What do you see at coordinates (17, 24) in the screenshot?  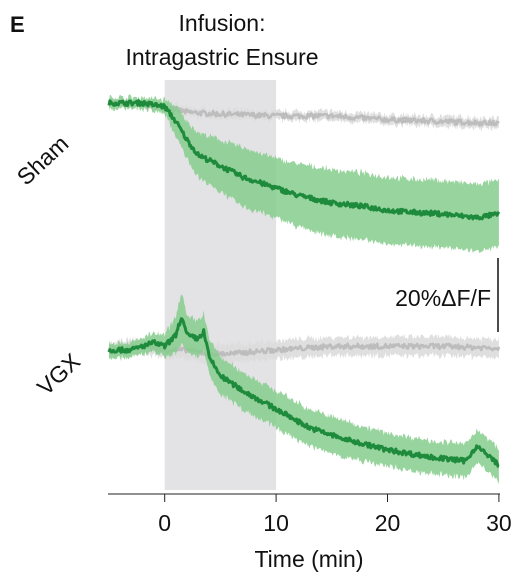 I see `panel-label: E` at bounding box center [17, 24].